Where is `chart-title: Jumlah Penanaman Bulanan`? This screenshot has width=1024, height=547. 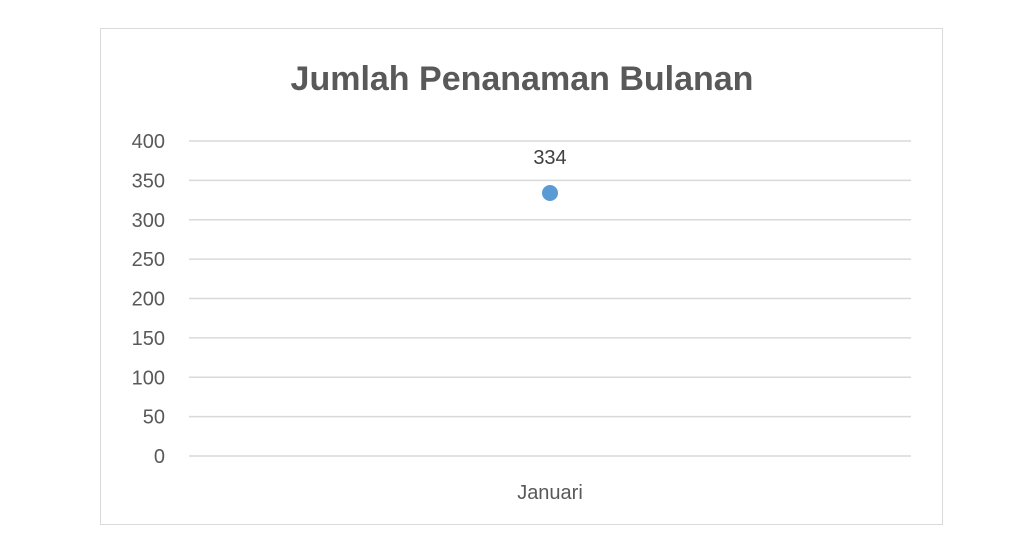 chart-title: Jumlah Penanaman Bulanan is located at coordinates (522, 79).